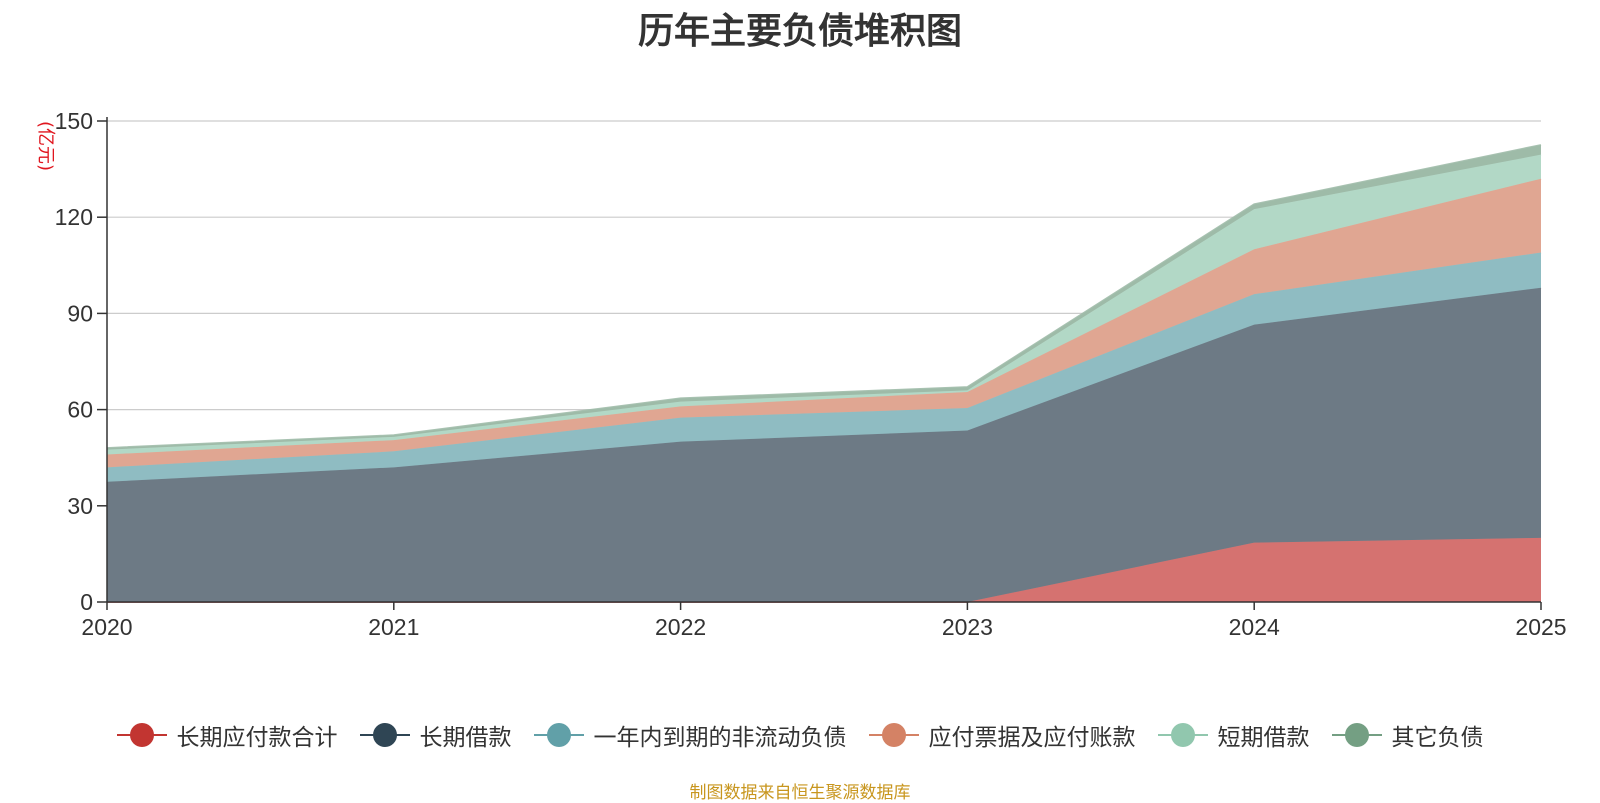 The image size is (1600, 803). I want to click on y-tick-label: 120, so click(74, 217).